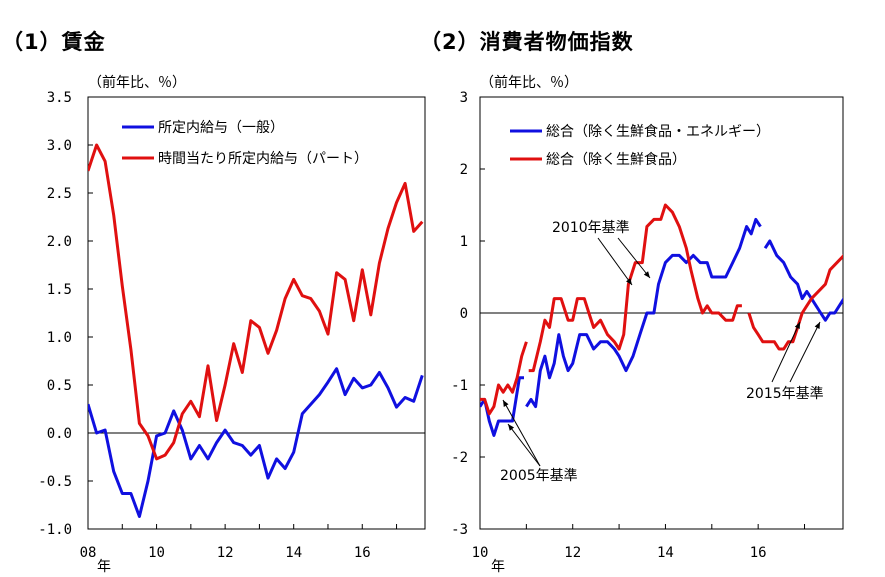 Image resolution: width=885 pixels, height=577 pixels. Describe the element at coordinates (658, 131) in the screenshot. I see `panel2-legend-label-1: 総合（除く生鮮食品・エネルギー）` at that location.